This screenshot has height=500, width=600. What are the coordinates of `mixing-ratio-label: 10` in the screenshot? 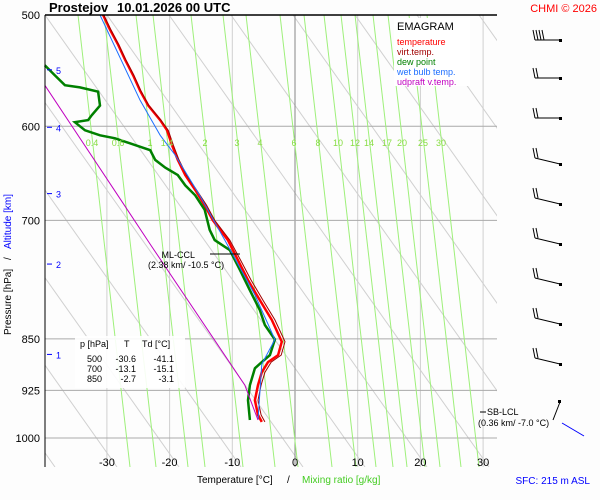 It's located at (338, 143).